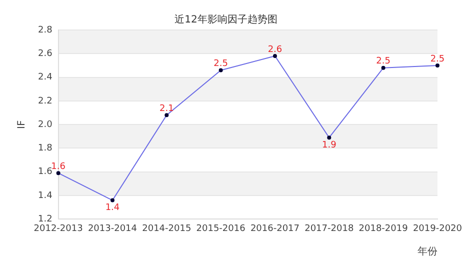 Image resolution: width=474 pixels, height=270 pixels. What do you see at coordinates (275, 49) in the screenshot?
I see `data-label: 2.6` at bounding box center [275, 49].